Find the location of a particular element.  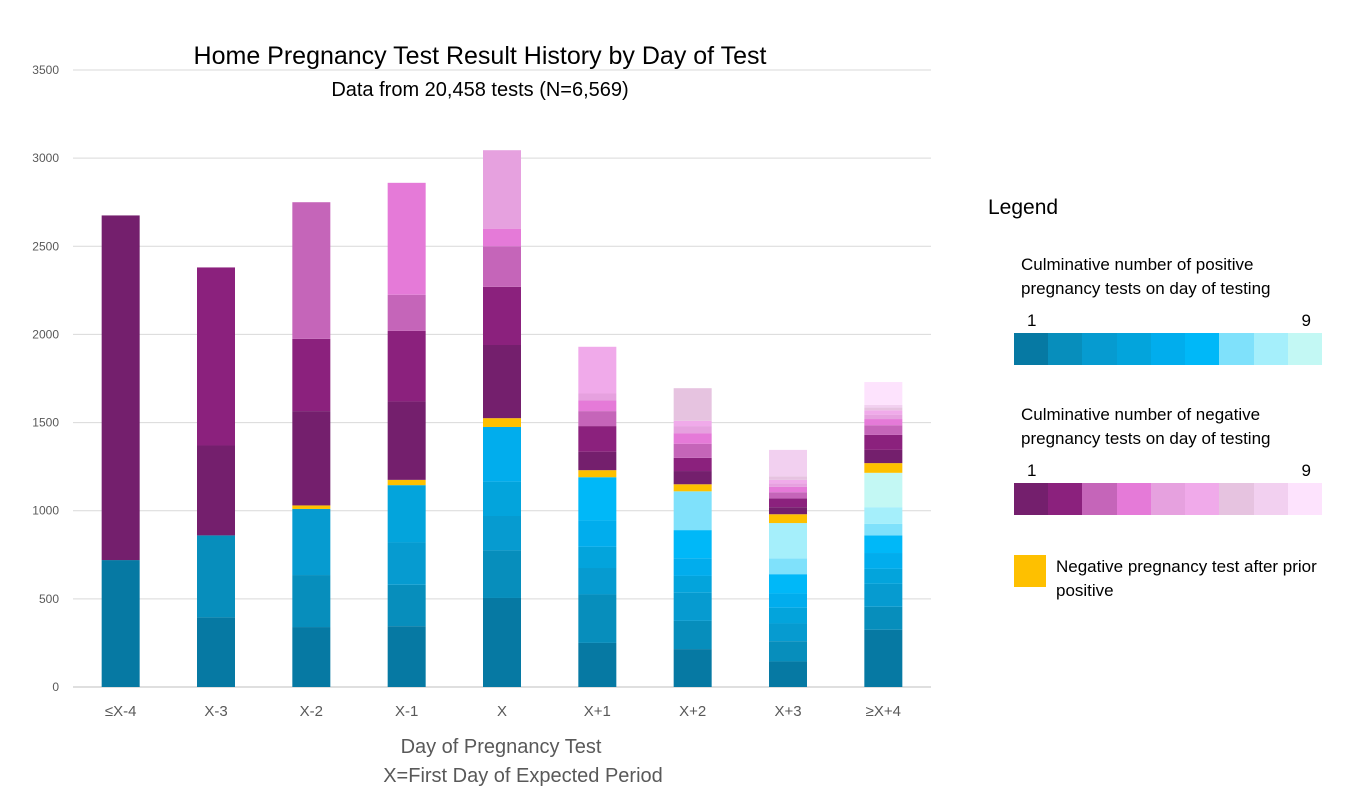

legend-title: Legend is located at coordinates (1023, 207).